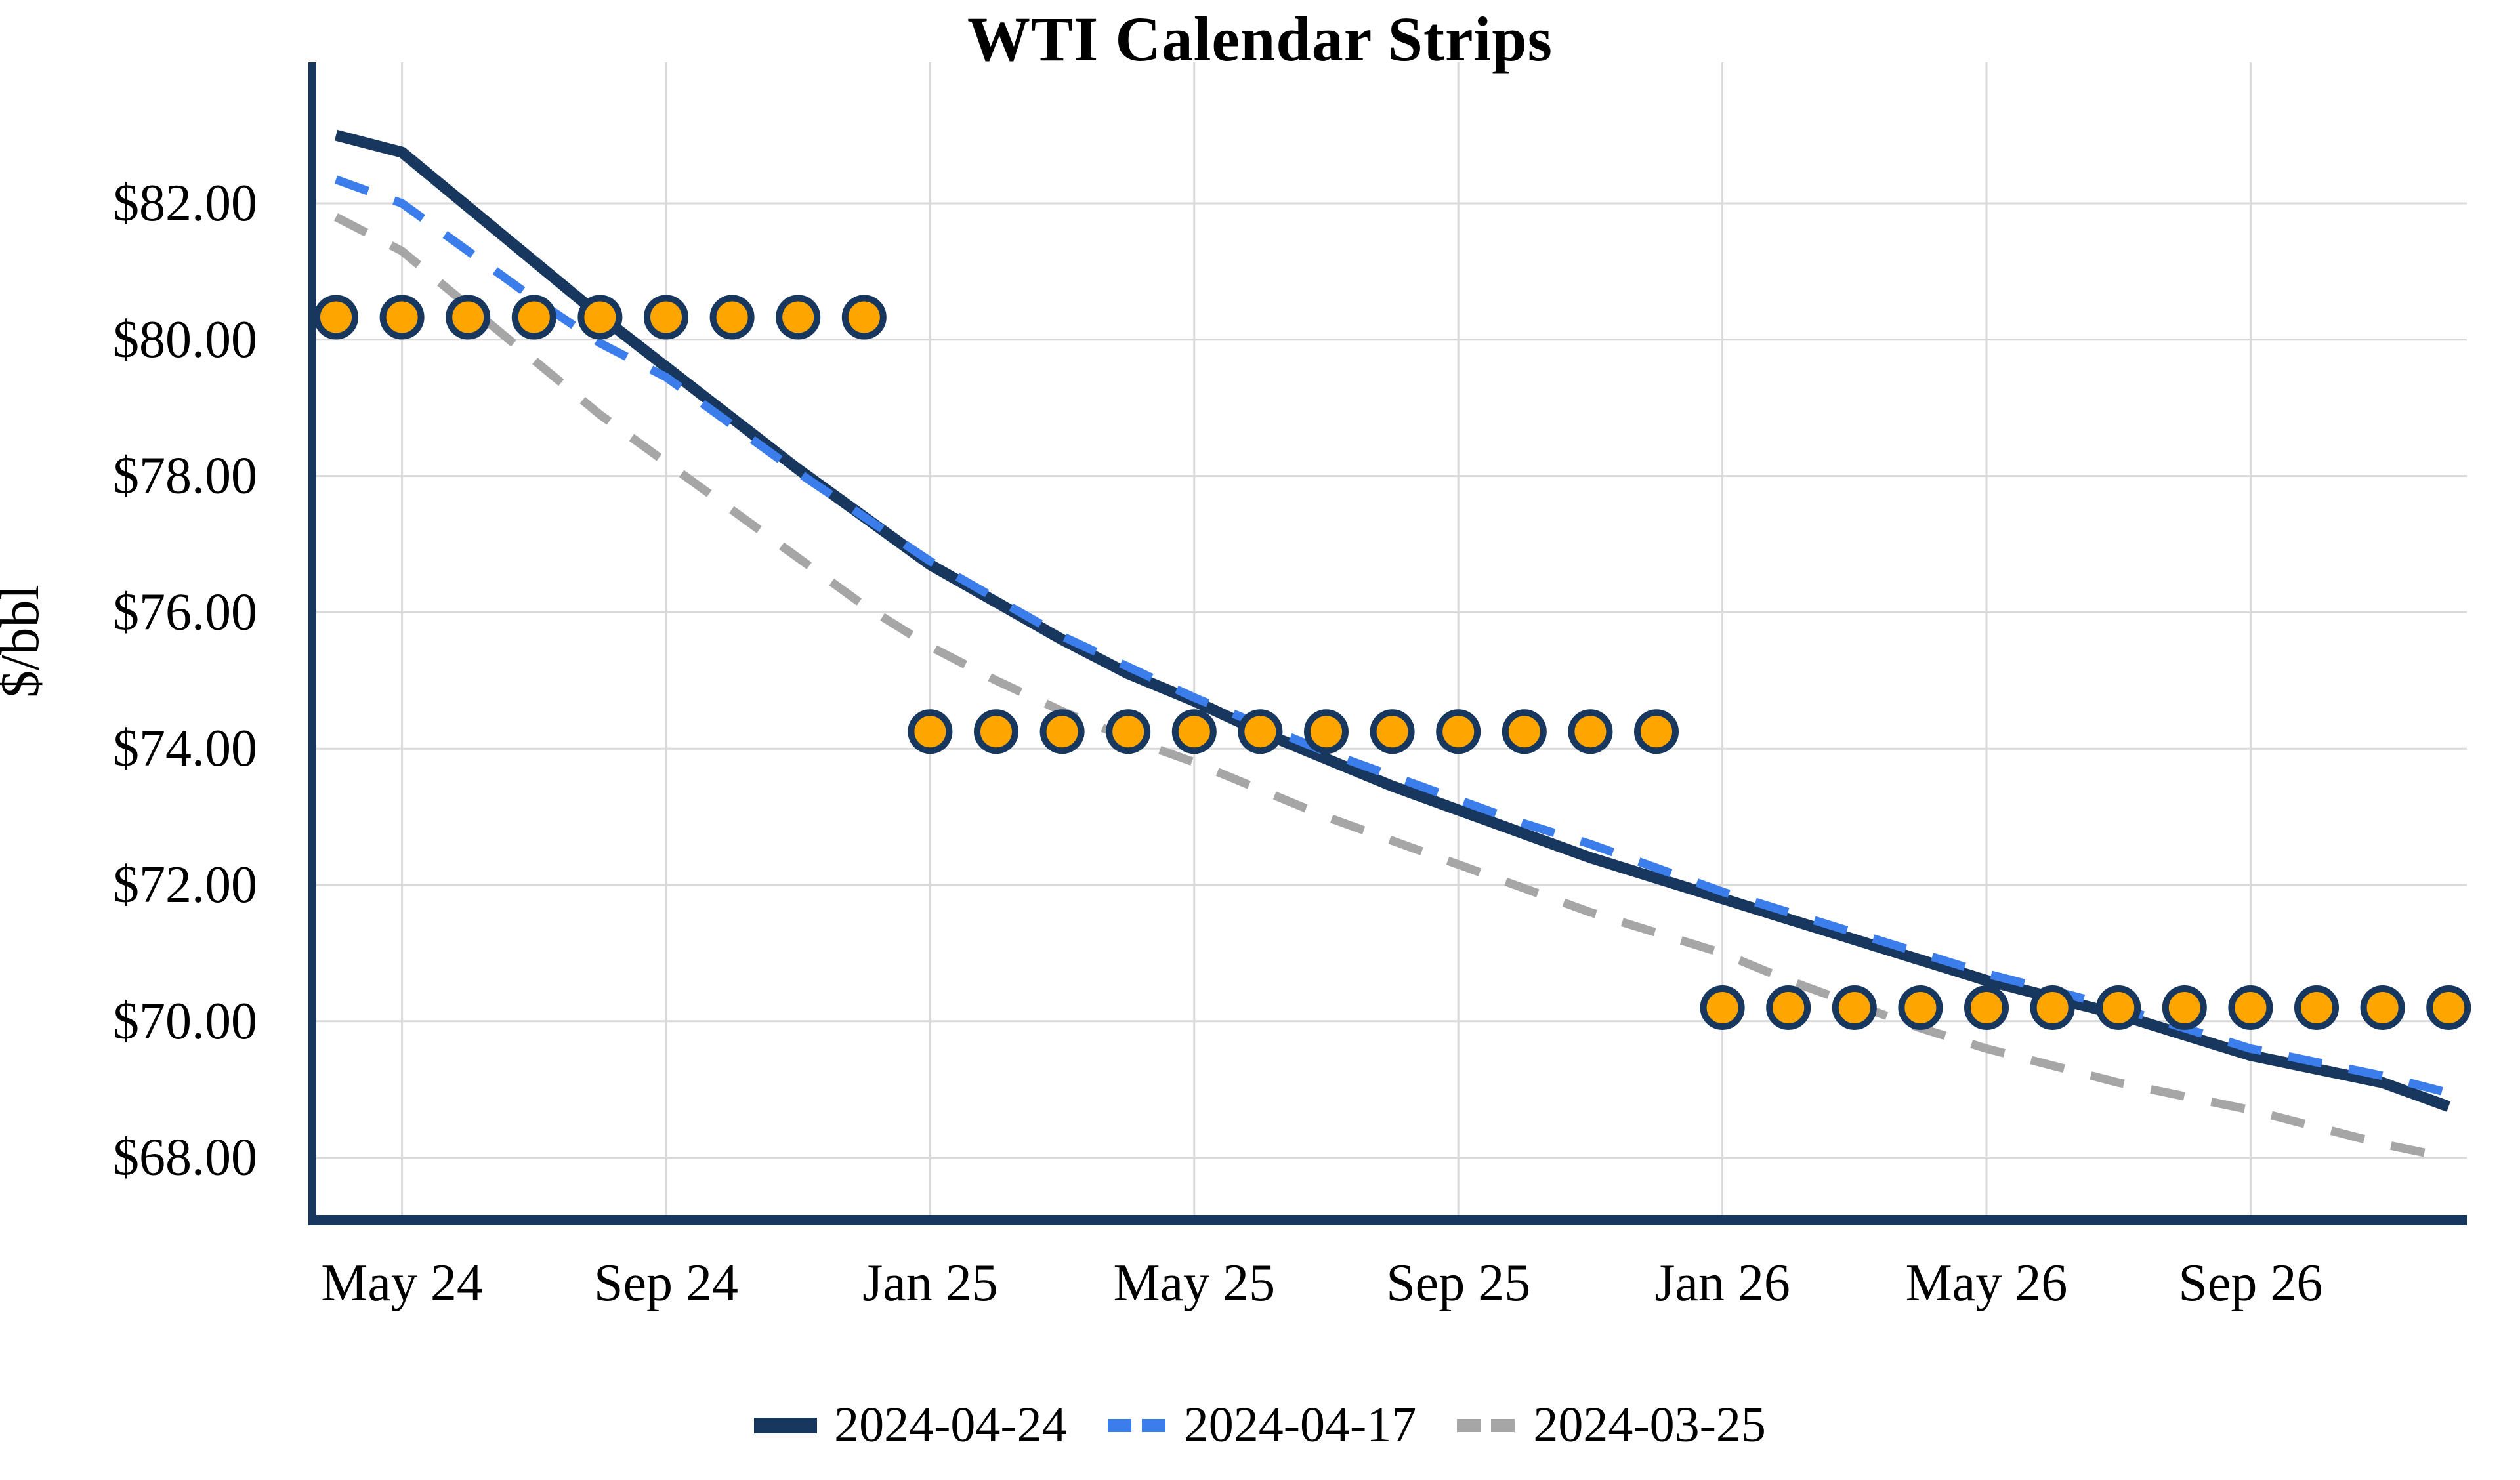 The width and height of the screenshot is (2520, 1480). I want to click on legend-item-2024-04-24: 2024-04-24, so click(910, 1425).